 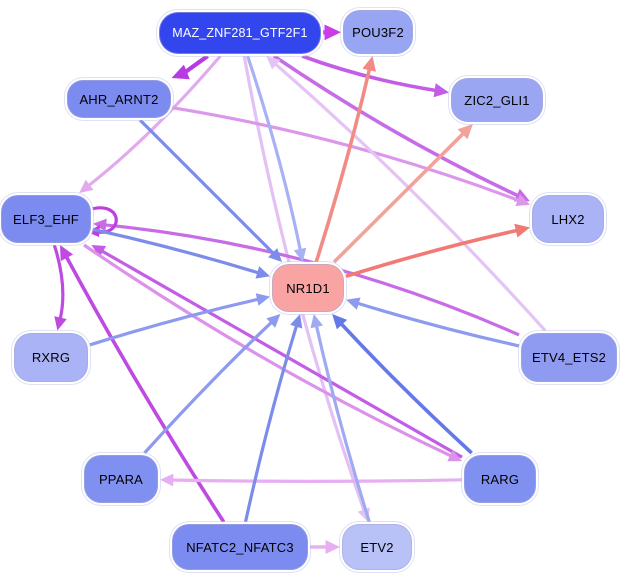 I want to click on node-label: ELF3_EHF, so click(x=46, y=219).